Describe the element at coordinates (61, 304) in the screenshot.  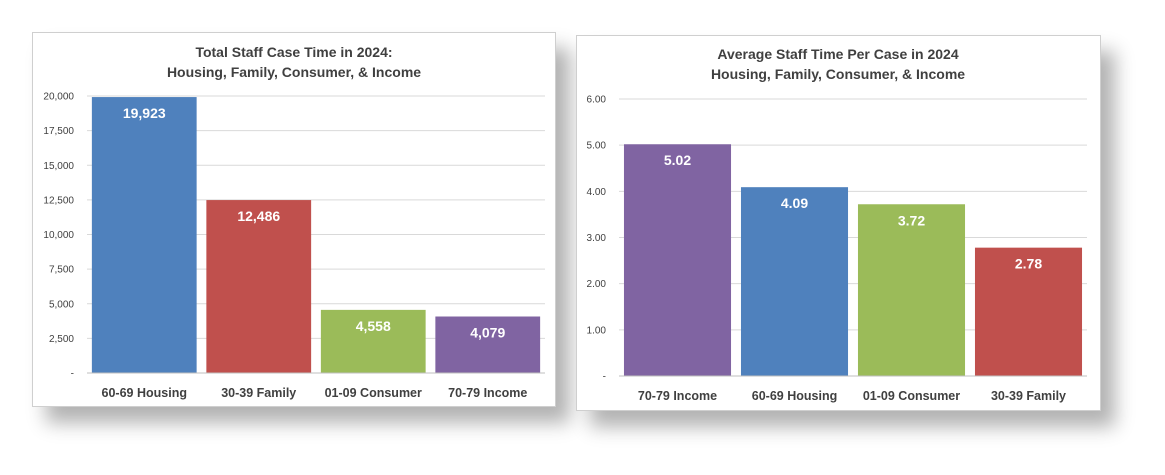
I see `y-tick-label: 5,000` at that location.